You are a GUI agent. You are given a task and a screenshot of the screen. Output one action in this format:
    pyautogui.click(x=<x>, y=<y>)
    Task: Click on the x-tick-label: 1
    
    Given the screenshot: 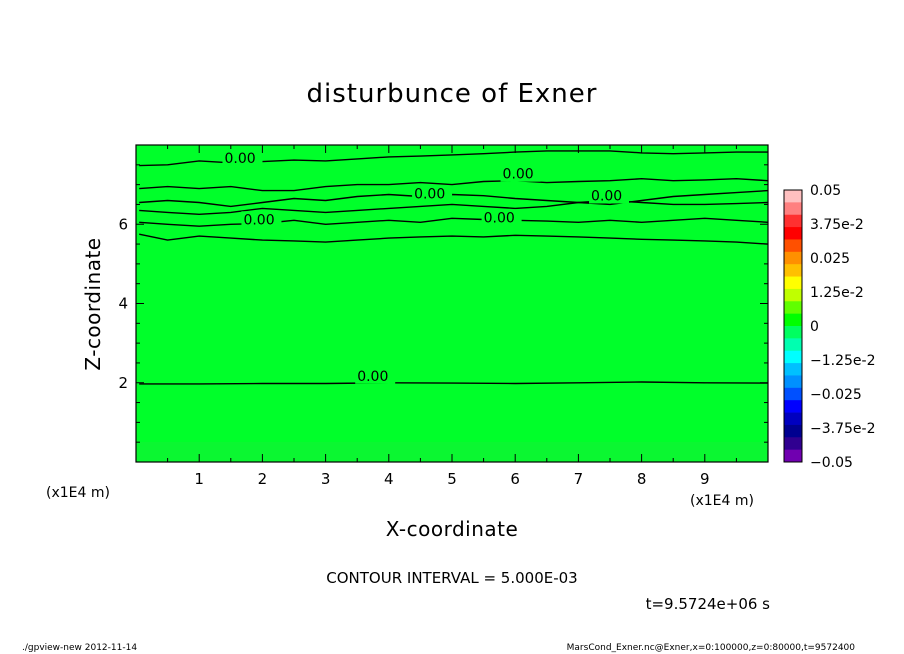 What is the action you would take?
    pyautogui.click(x=199, y=479)
    